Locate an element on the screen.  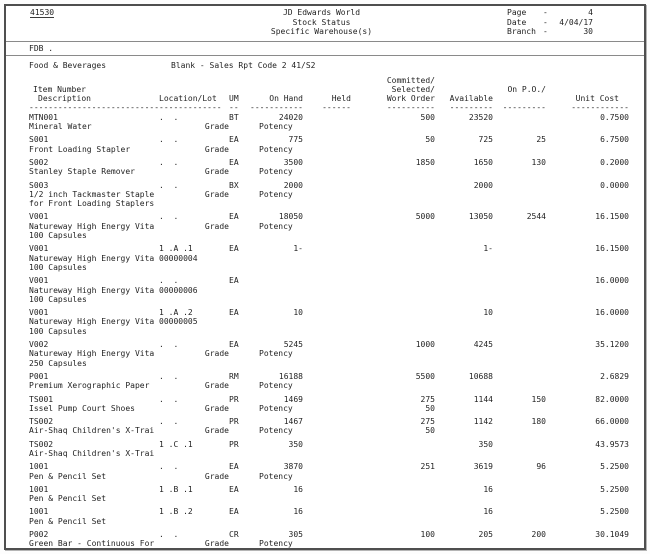
potency-label: Potency is located at coordinates (276, 194).